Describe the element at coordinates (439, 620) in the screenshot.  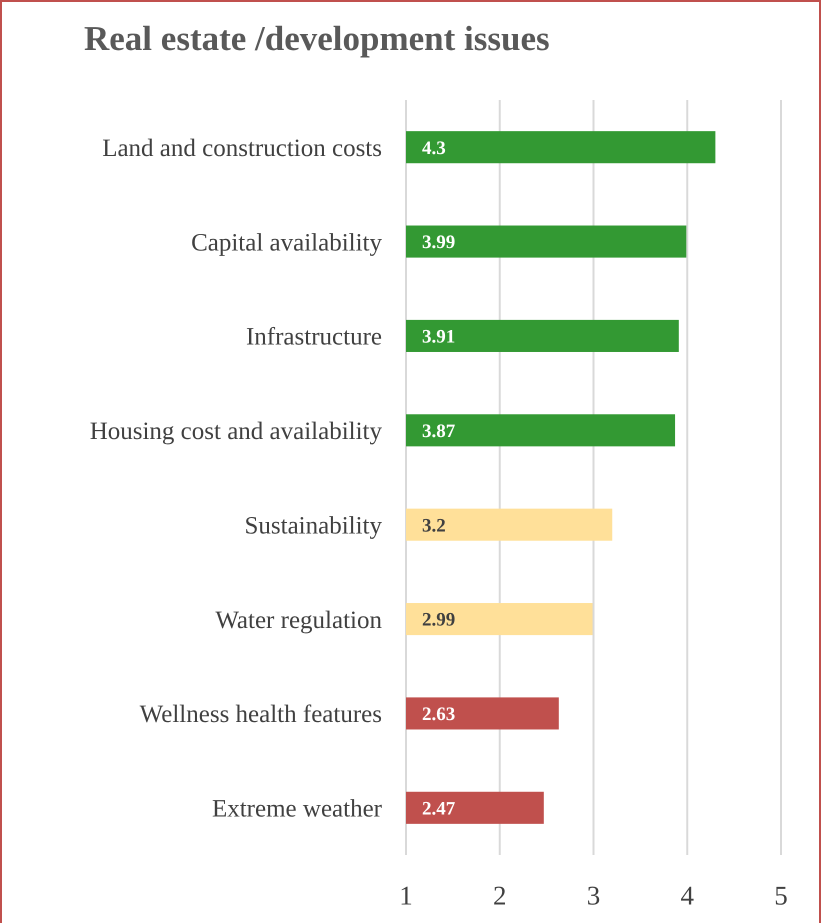
I see `data-label: 2.99` at that location.